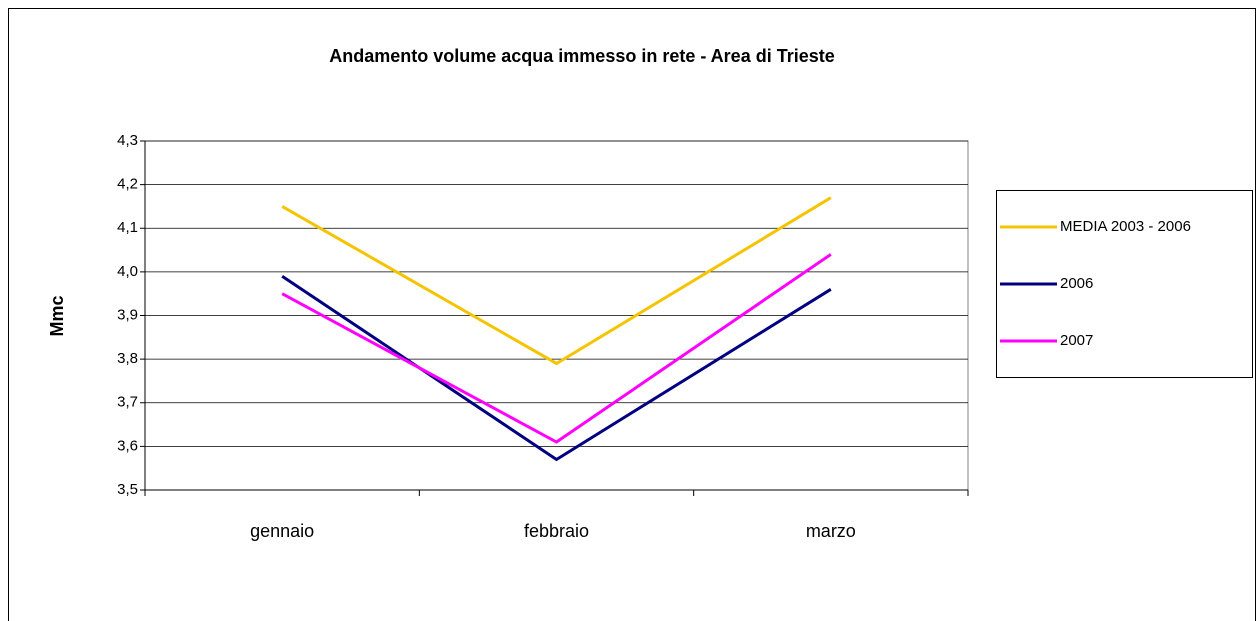  Describe the element at coordinates (1125, 226) in the screenshot. I see `legend-label: MEDIA 2003 - 2006` at that location.